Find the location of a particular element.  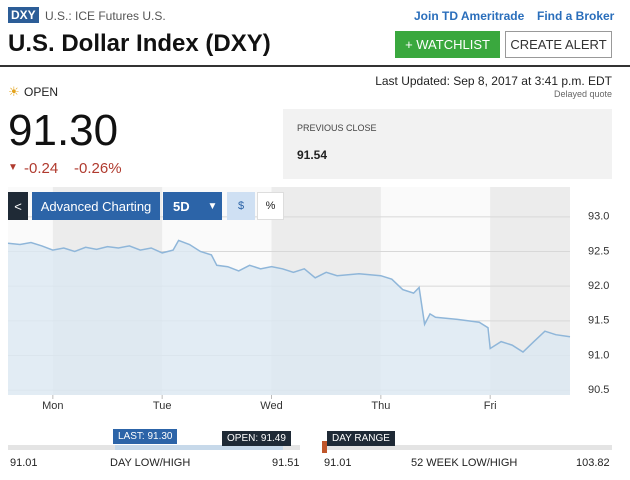

dropdown-arrow: ▼ is located at coordinates (212, 206).